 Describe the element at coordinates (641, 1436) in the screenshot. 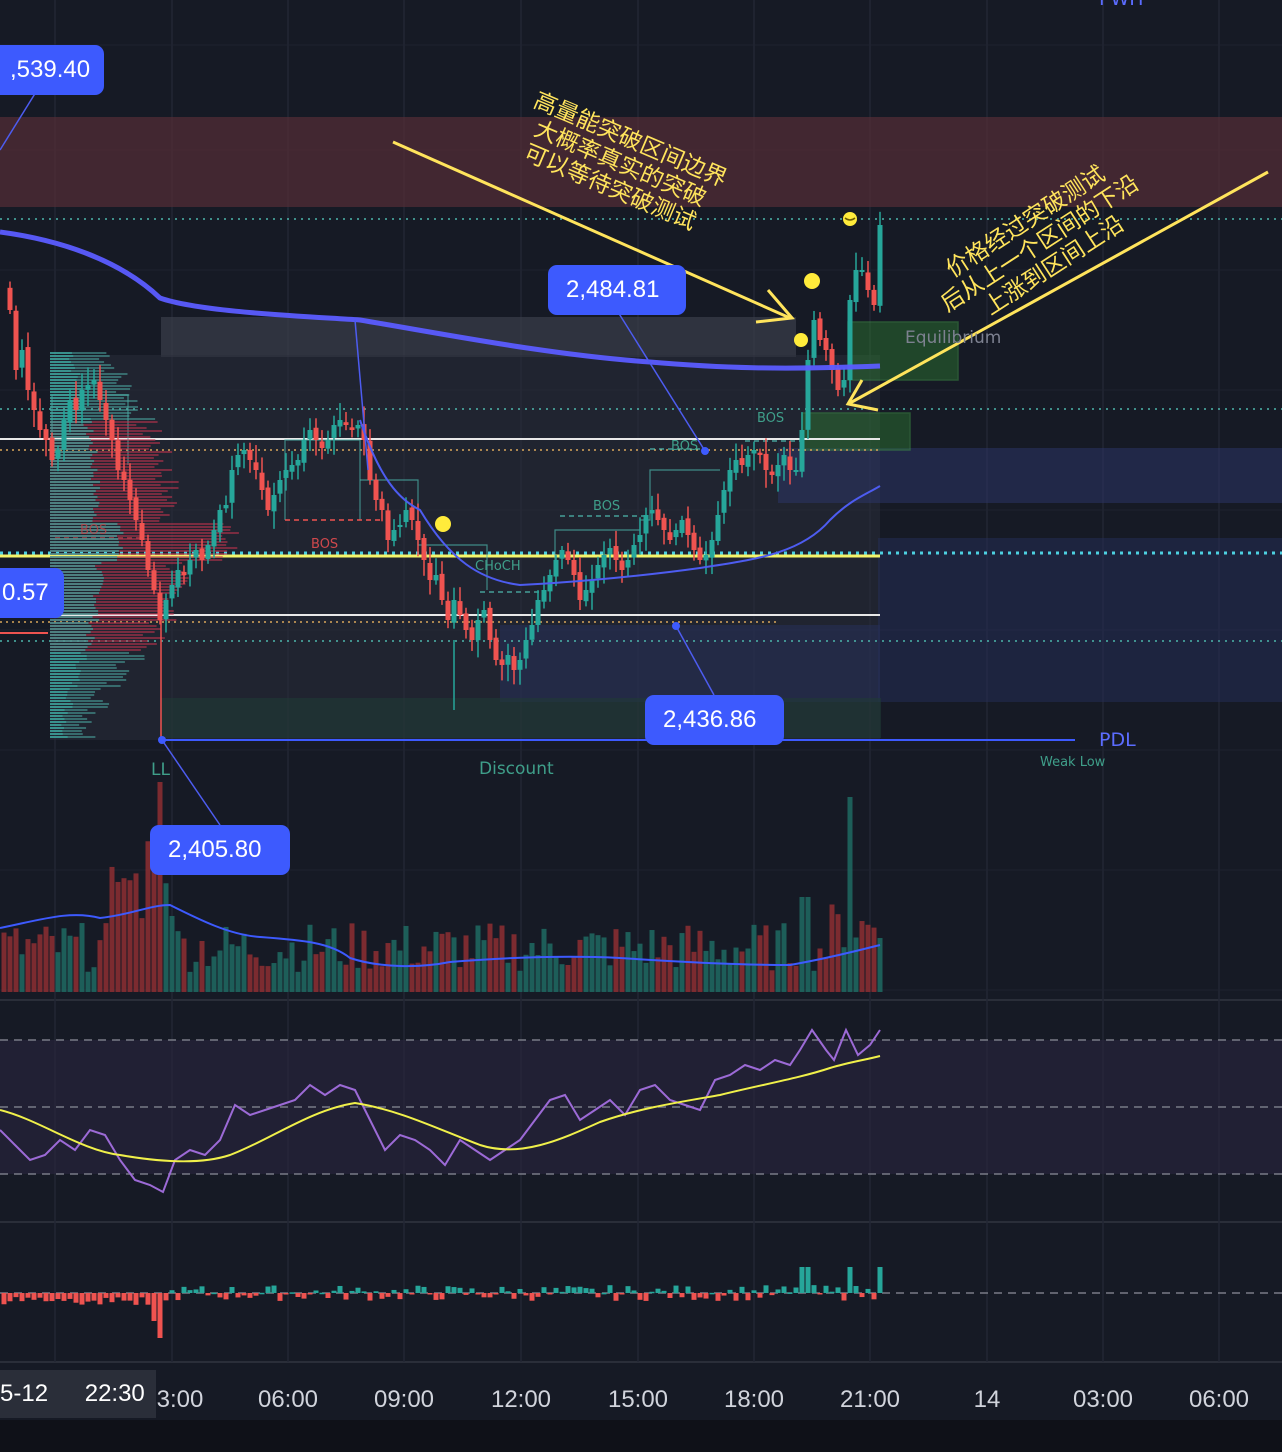

I see `axis-strip` at that location.